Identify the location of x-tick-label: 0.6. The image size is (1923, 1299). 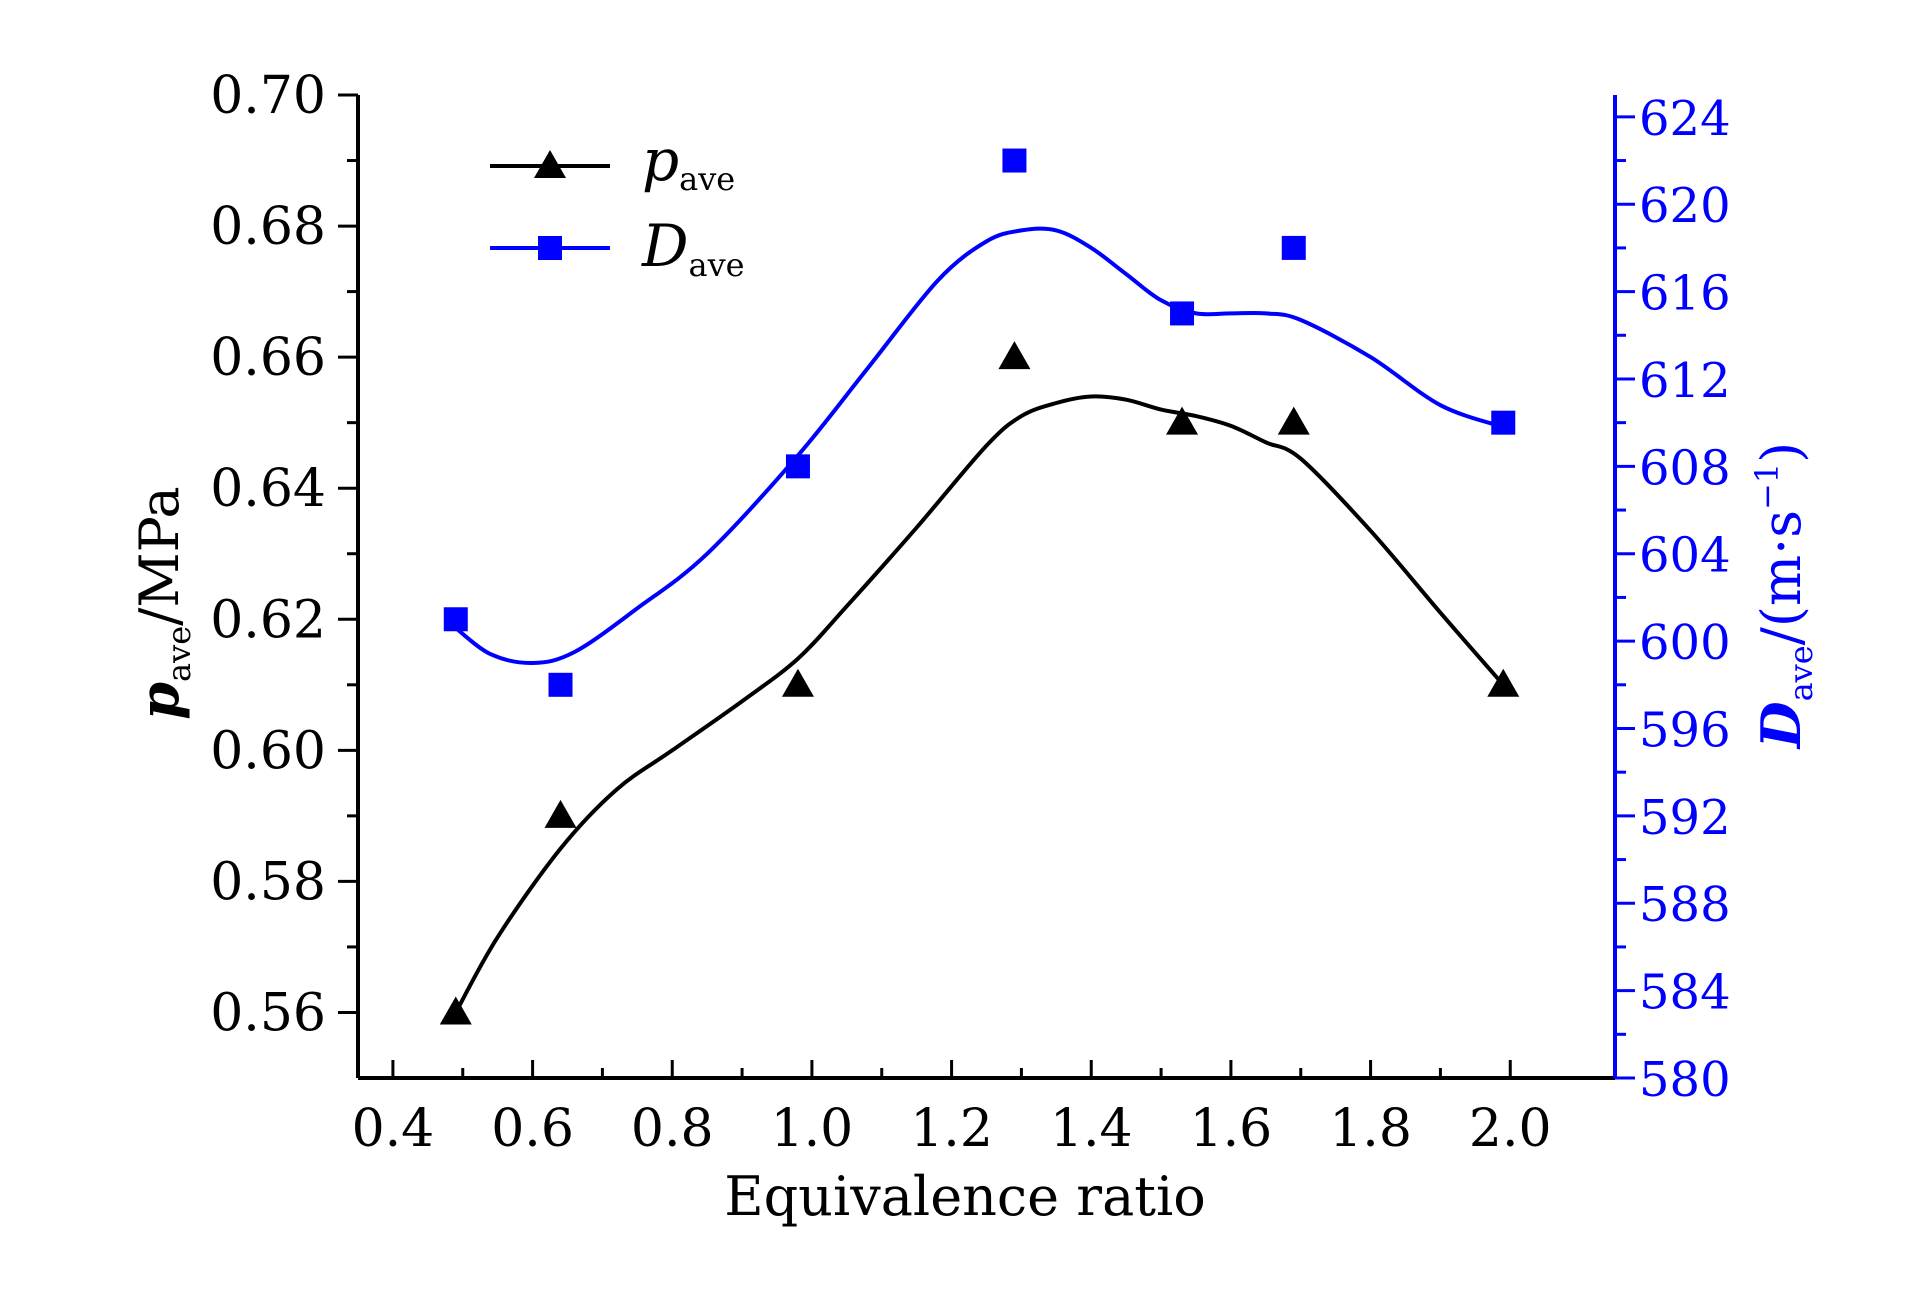
(532, 1129).